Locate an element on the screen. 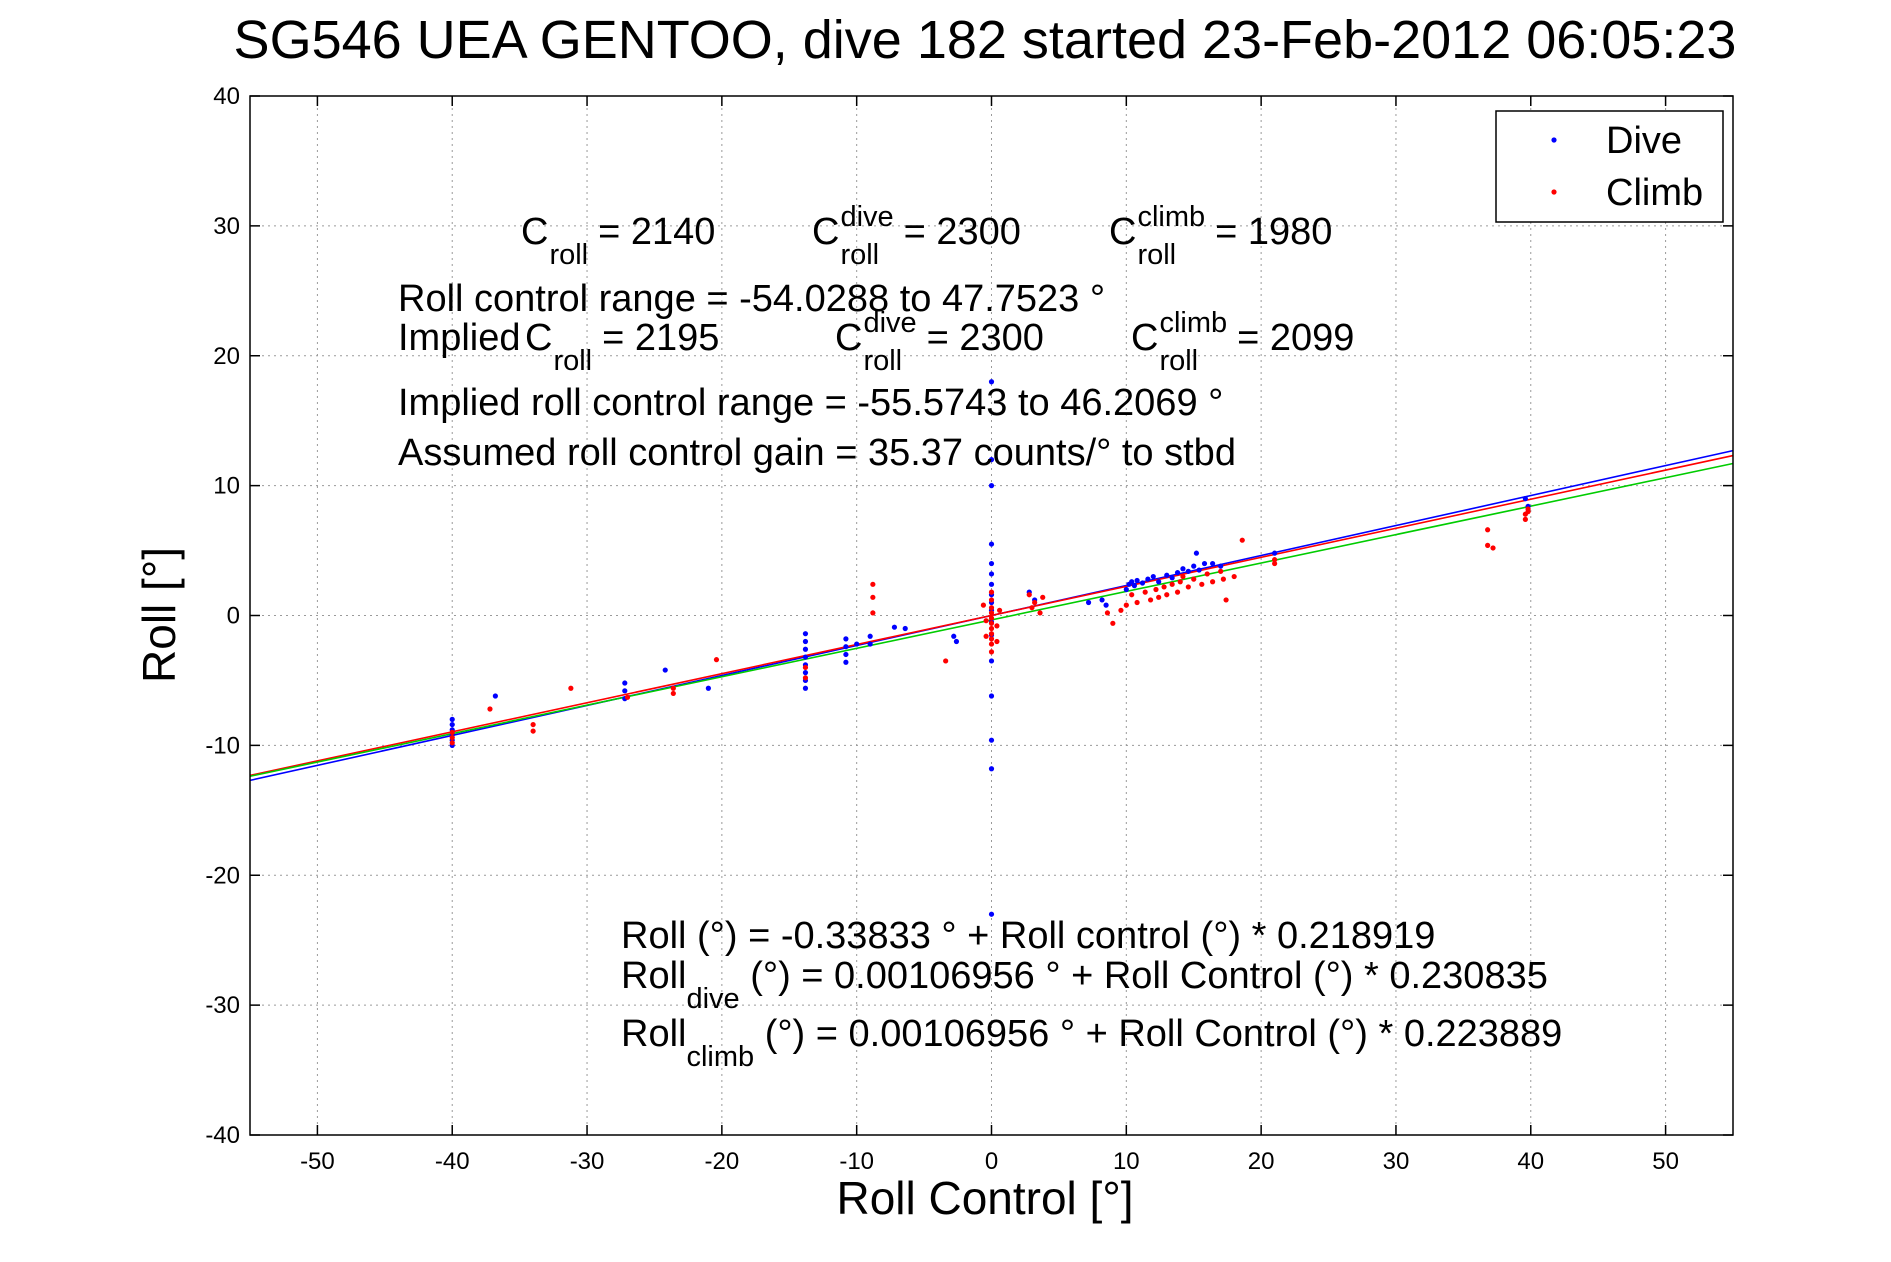 Image resolution: width=1891 pixels, height=1262 pixels. c-roll-value: = 1980 is located at coordinates (1273, 232).